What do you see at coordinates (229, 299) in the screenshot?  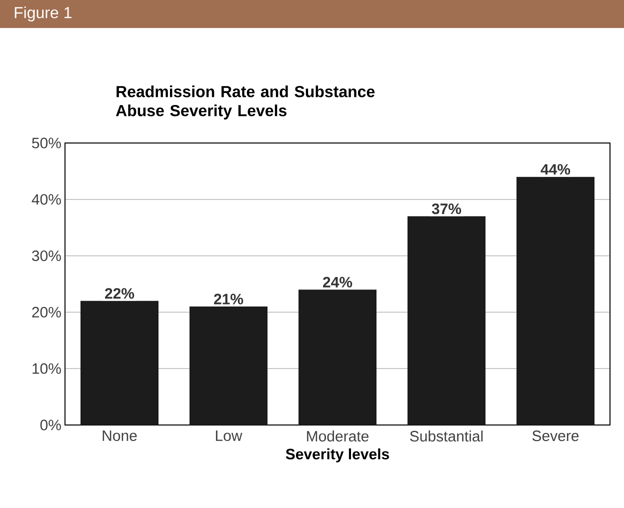 I see `data-label: 21%` at bounding box center [229, 299].